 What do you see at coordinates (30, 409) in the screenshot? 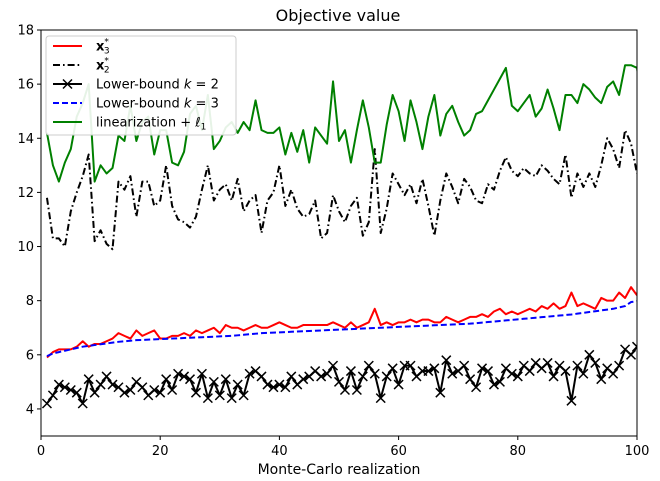
I see `y-tick-label: 4` at bounding box center [30, 409].